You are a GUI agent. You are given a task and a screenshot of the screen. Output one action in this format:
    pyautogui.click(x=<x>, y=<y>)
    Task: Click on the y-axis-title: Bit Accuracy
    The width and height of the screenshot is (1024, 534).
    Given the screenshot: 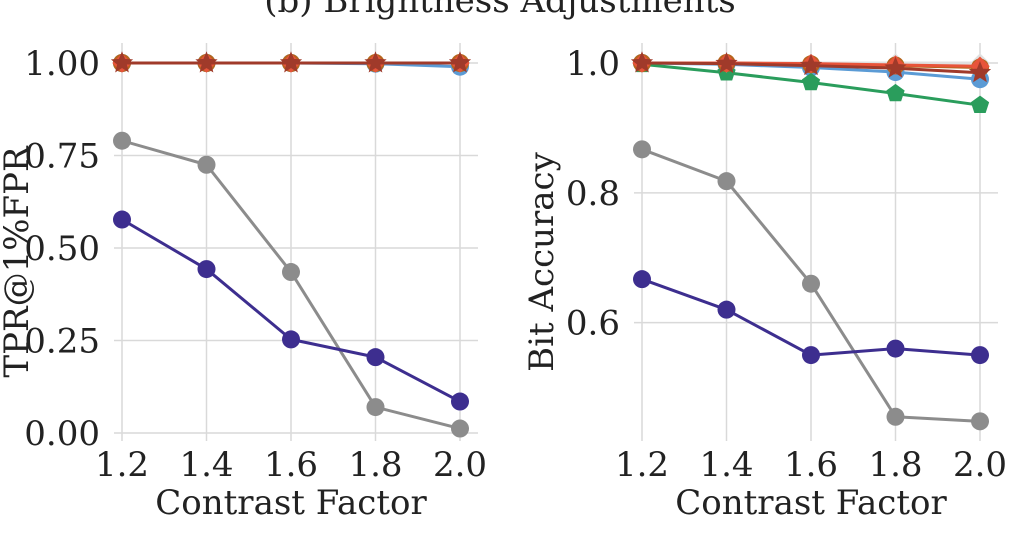 What is the action you would take?
    pyautogui.click(x=542, y=261)
    